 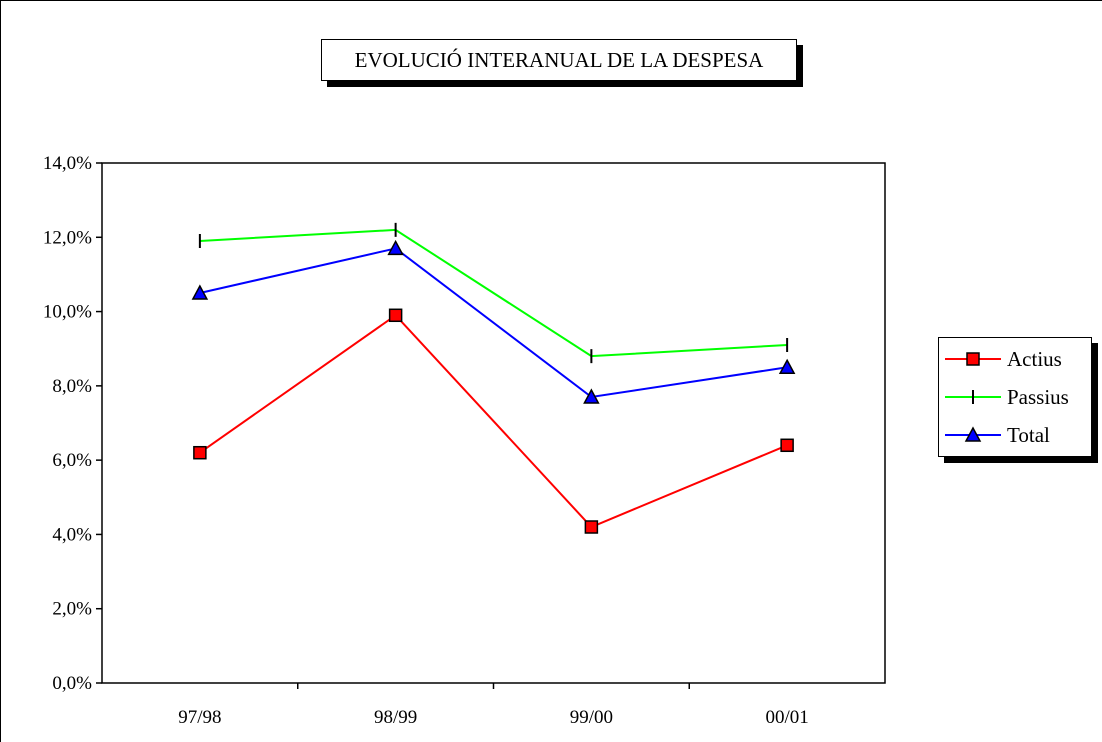 I want to click on chart-title-box: EVOLUCIÓ INTERANUAL DE LA DESPESA, so click(x=559, y=60).